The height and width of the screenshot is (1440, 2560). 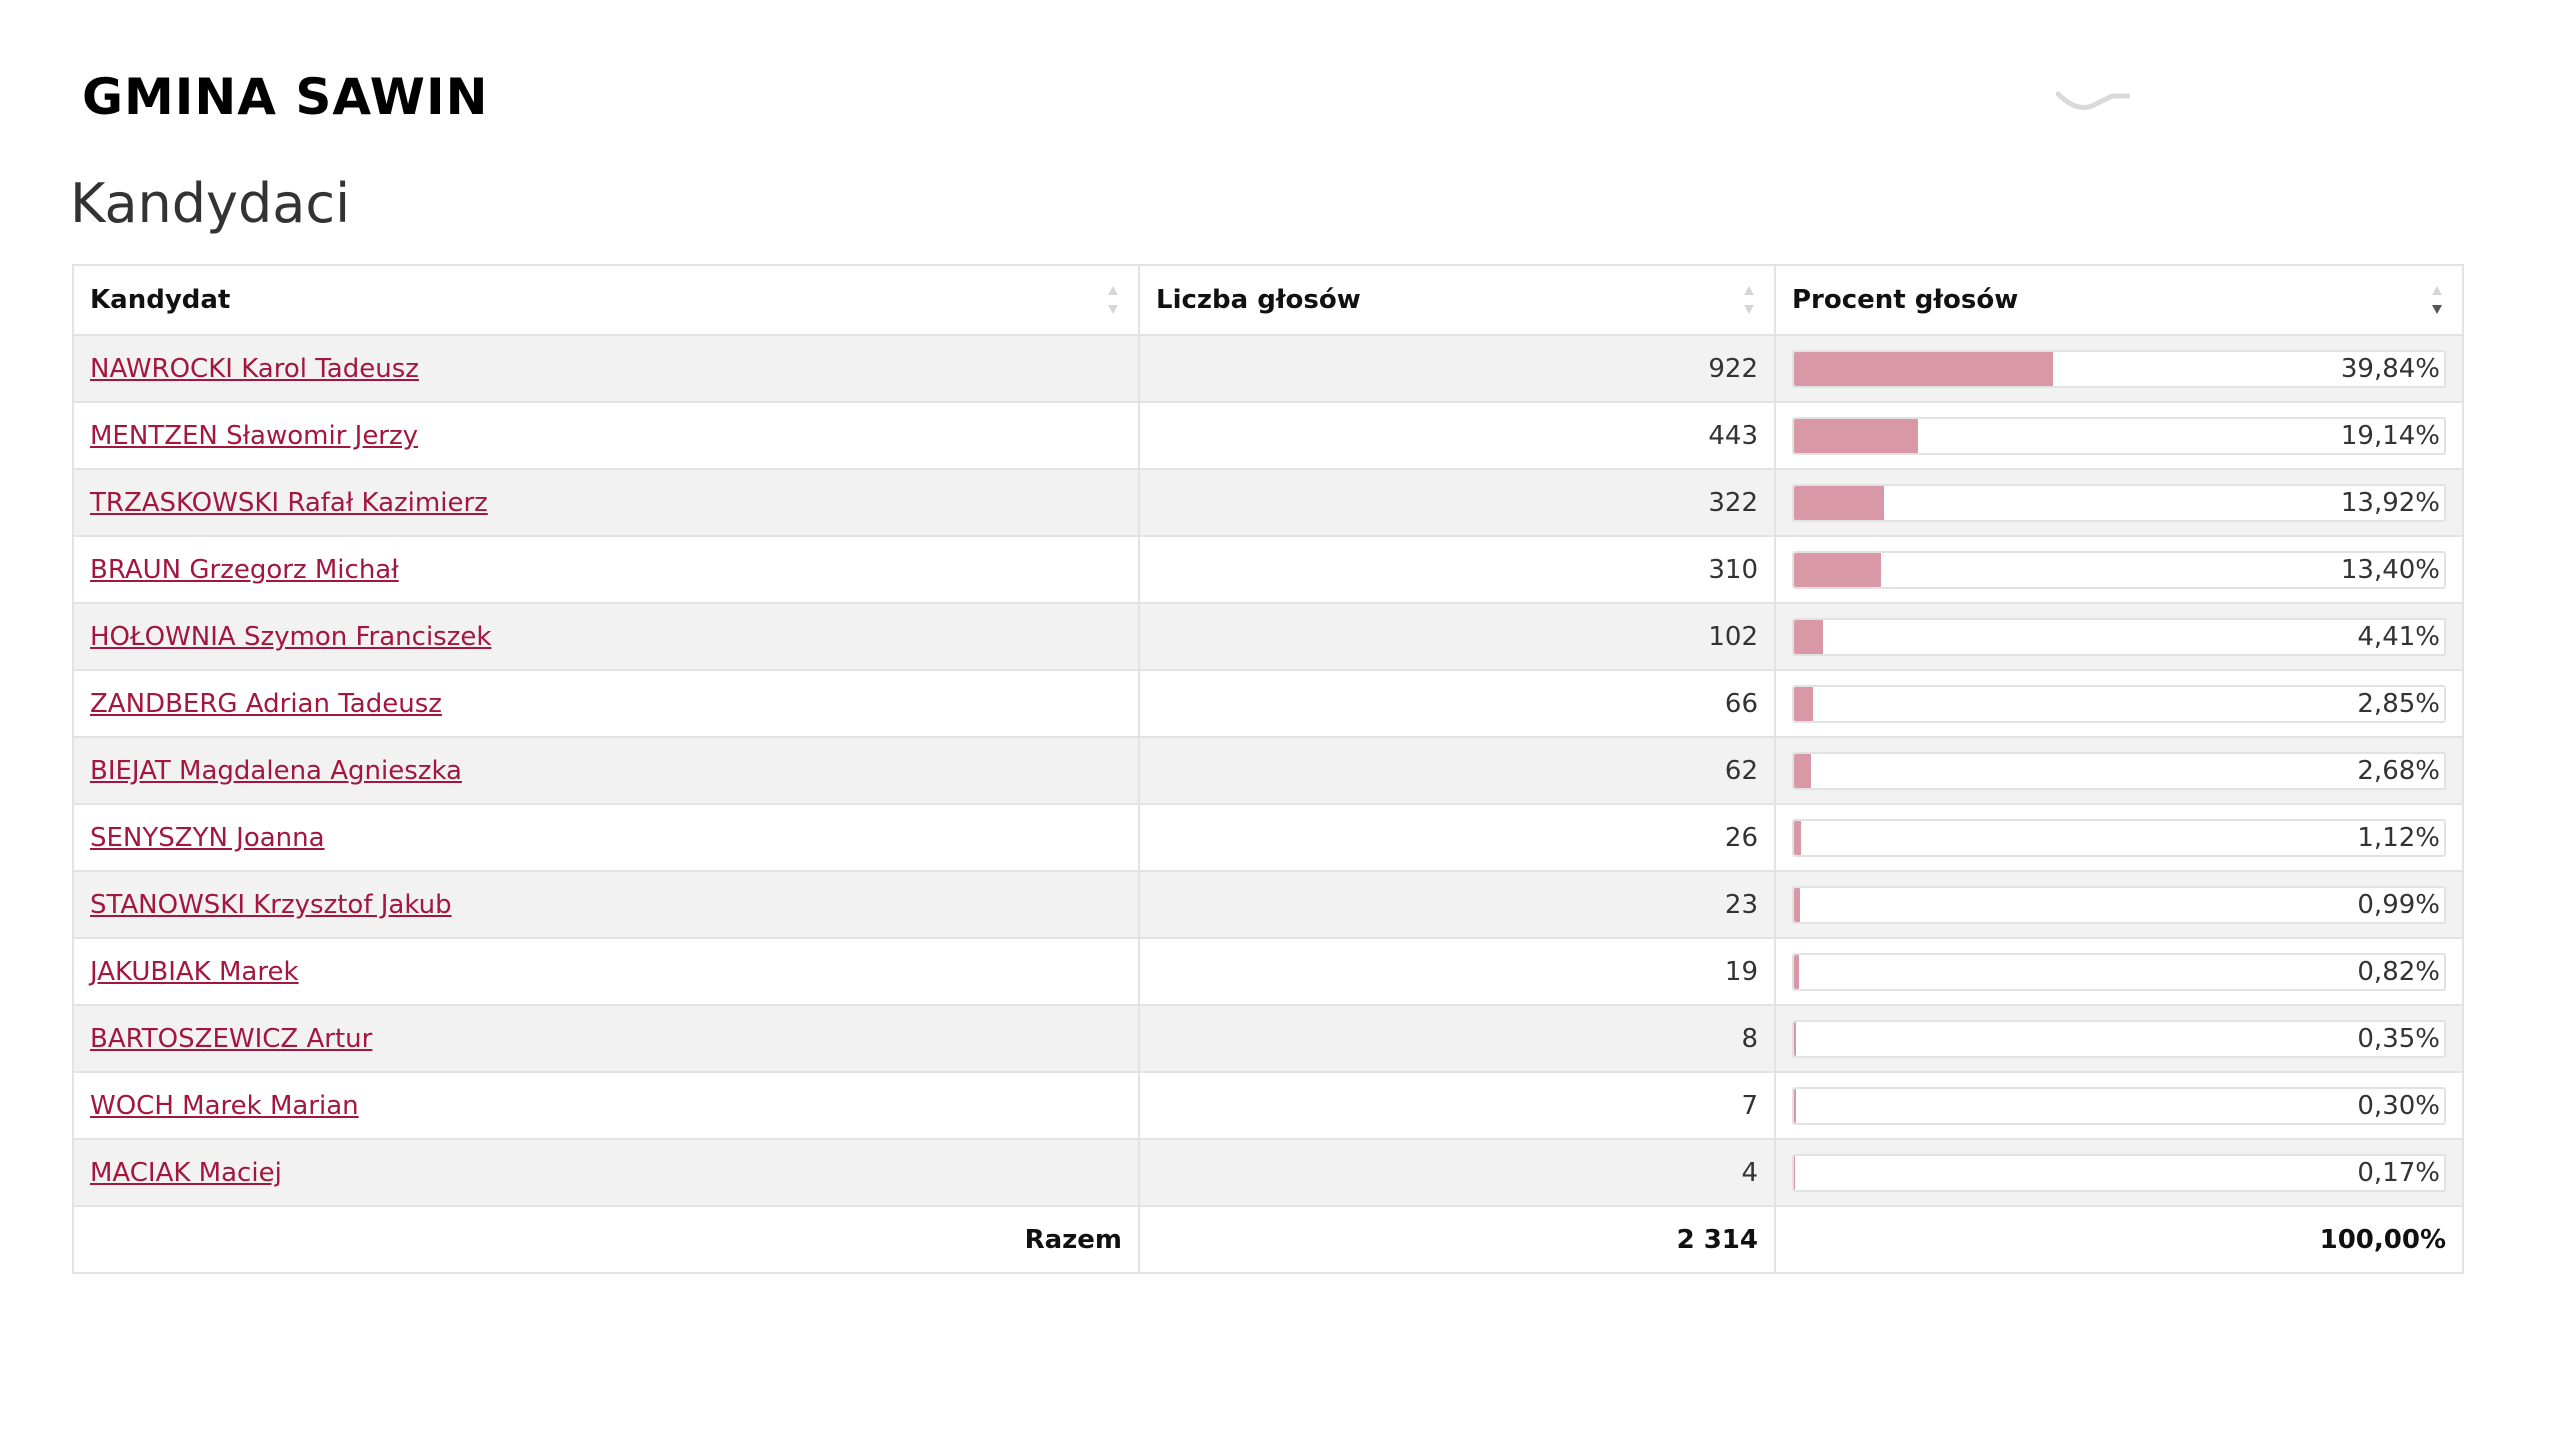 What do you see at coordinates (1457, 971) in the screenshot?
I see `votes-cell: 19` at bounding box center [1457, 971].